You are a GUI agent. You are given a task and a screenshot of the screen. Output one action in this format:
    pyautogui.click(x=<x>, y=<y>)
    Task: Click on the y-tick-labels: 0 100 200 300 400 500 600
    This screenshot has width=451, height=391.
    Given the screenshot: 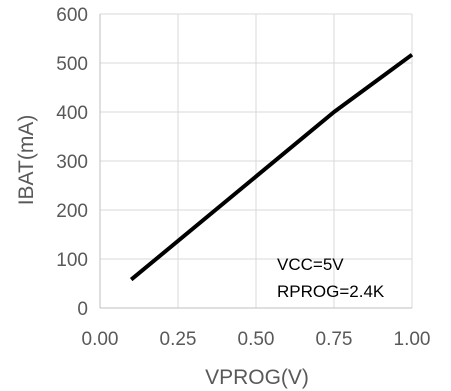 What is the action you would take?
    pyautogui.click(x=72, y=162)
    